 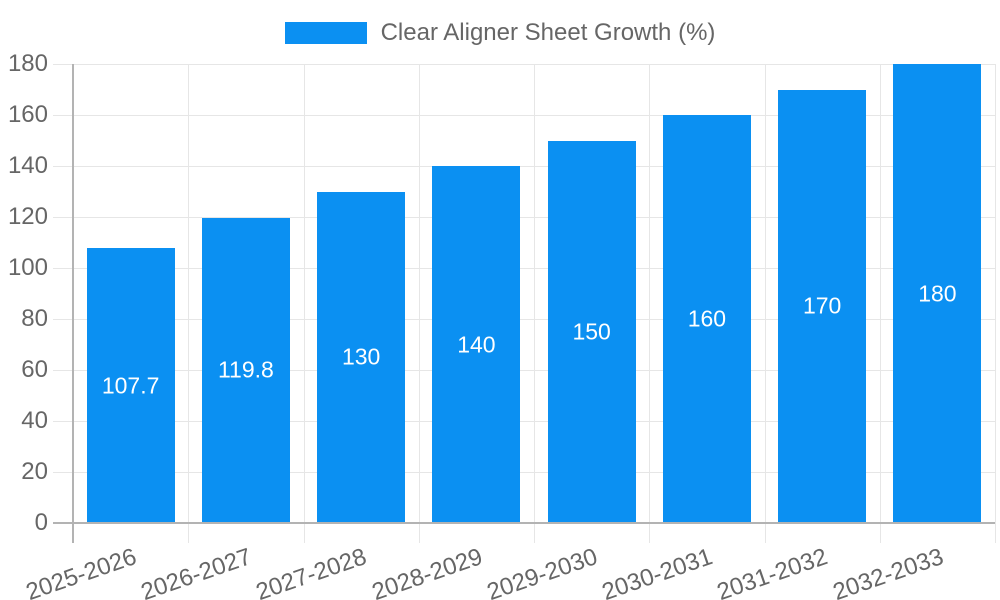 I want to click on bar-value-label: 130, so click(x=361, y=356).